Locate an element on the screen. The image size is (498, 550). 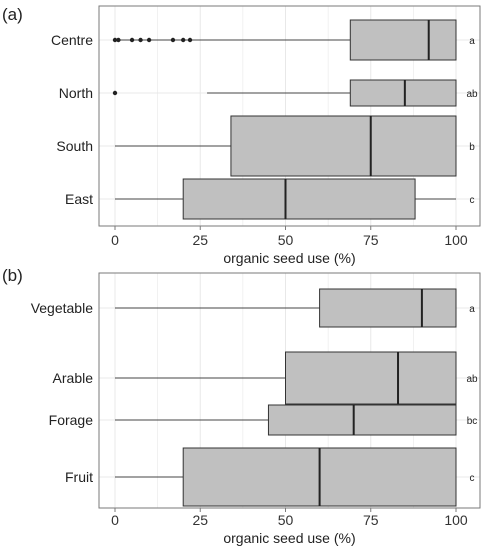
category-label: North is located at coordinates (76, 93).